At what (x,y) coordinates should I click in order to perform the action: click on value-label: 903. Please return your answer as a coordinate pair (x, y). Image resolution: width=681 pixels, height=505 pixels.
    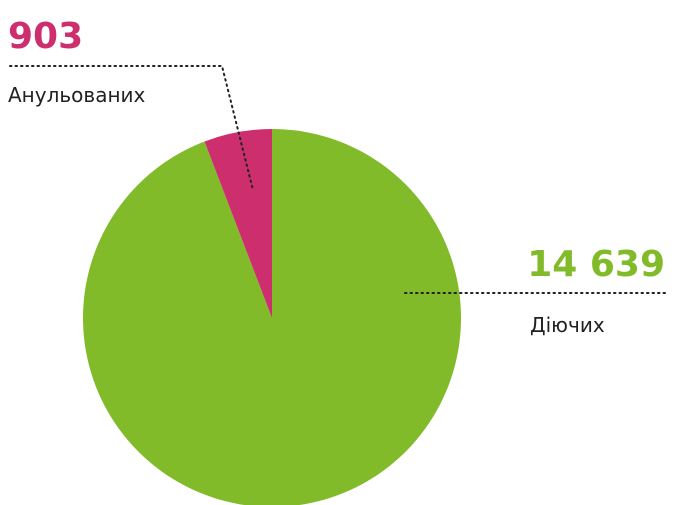
    Looking at the image, I should click on (45, 36).